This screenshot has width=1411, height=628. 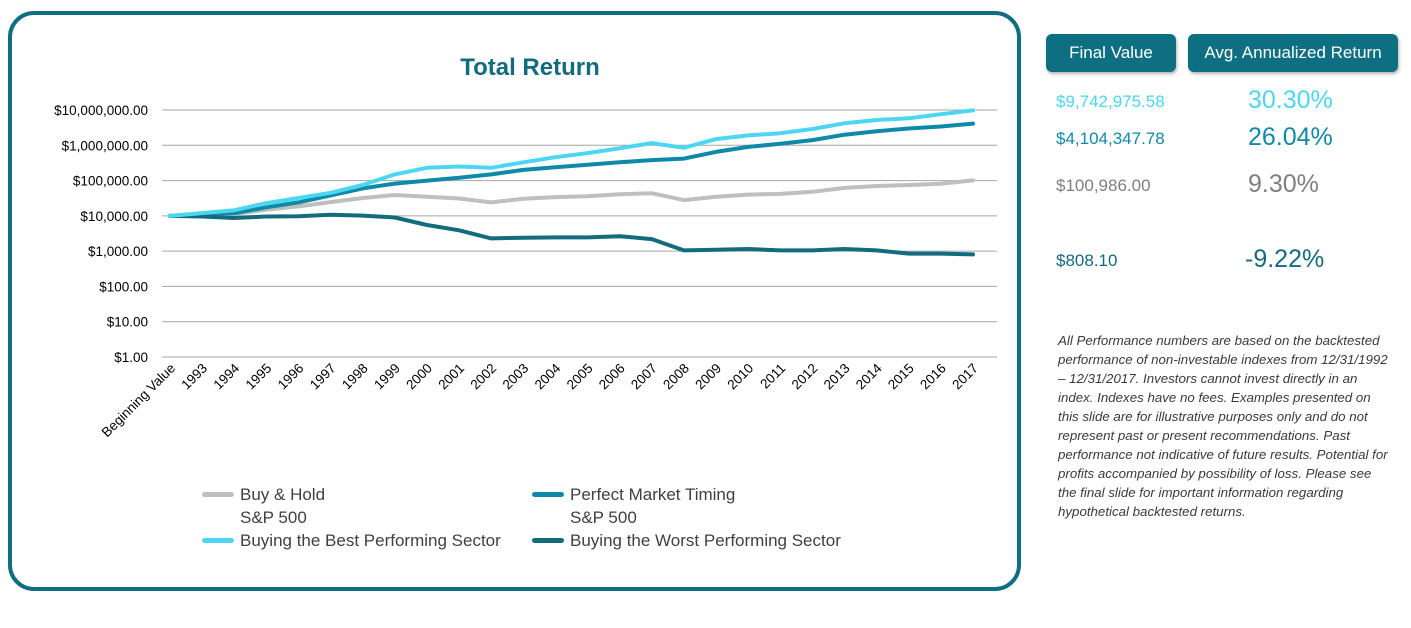 I want to click on x-tick-label: Beginning Value, so click(x=138, y=400).